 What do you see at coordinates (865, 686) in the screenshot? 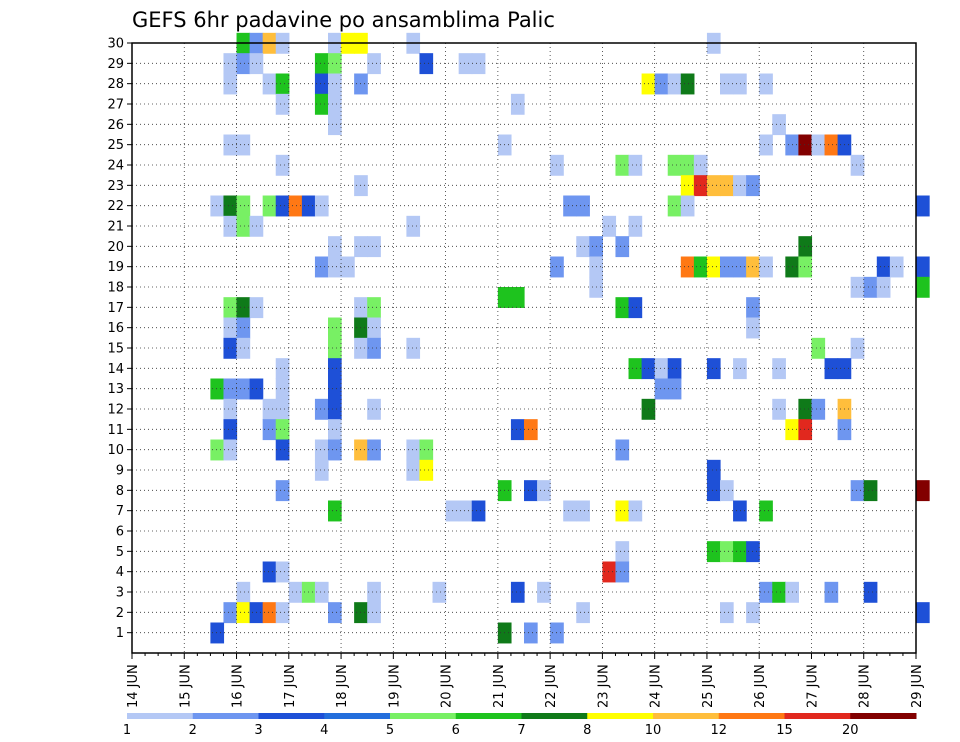
I see `x-tick-label: 28 JUN` at bounding box center [865, 686].